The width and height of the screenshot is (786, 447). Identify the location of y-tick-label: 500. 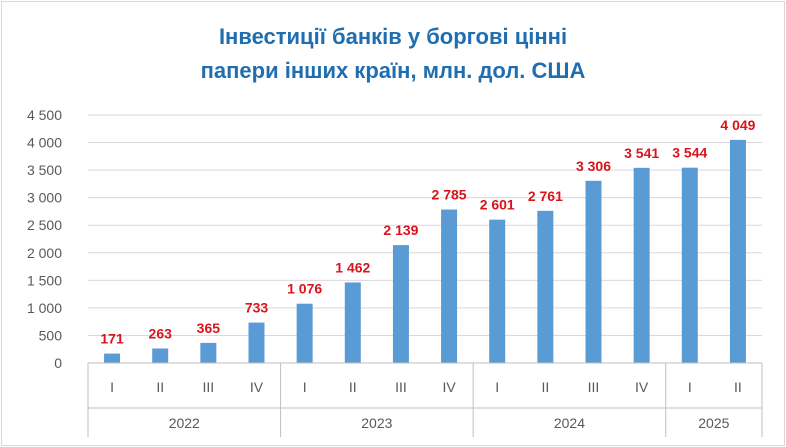
(51, 335).